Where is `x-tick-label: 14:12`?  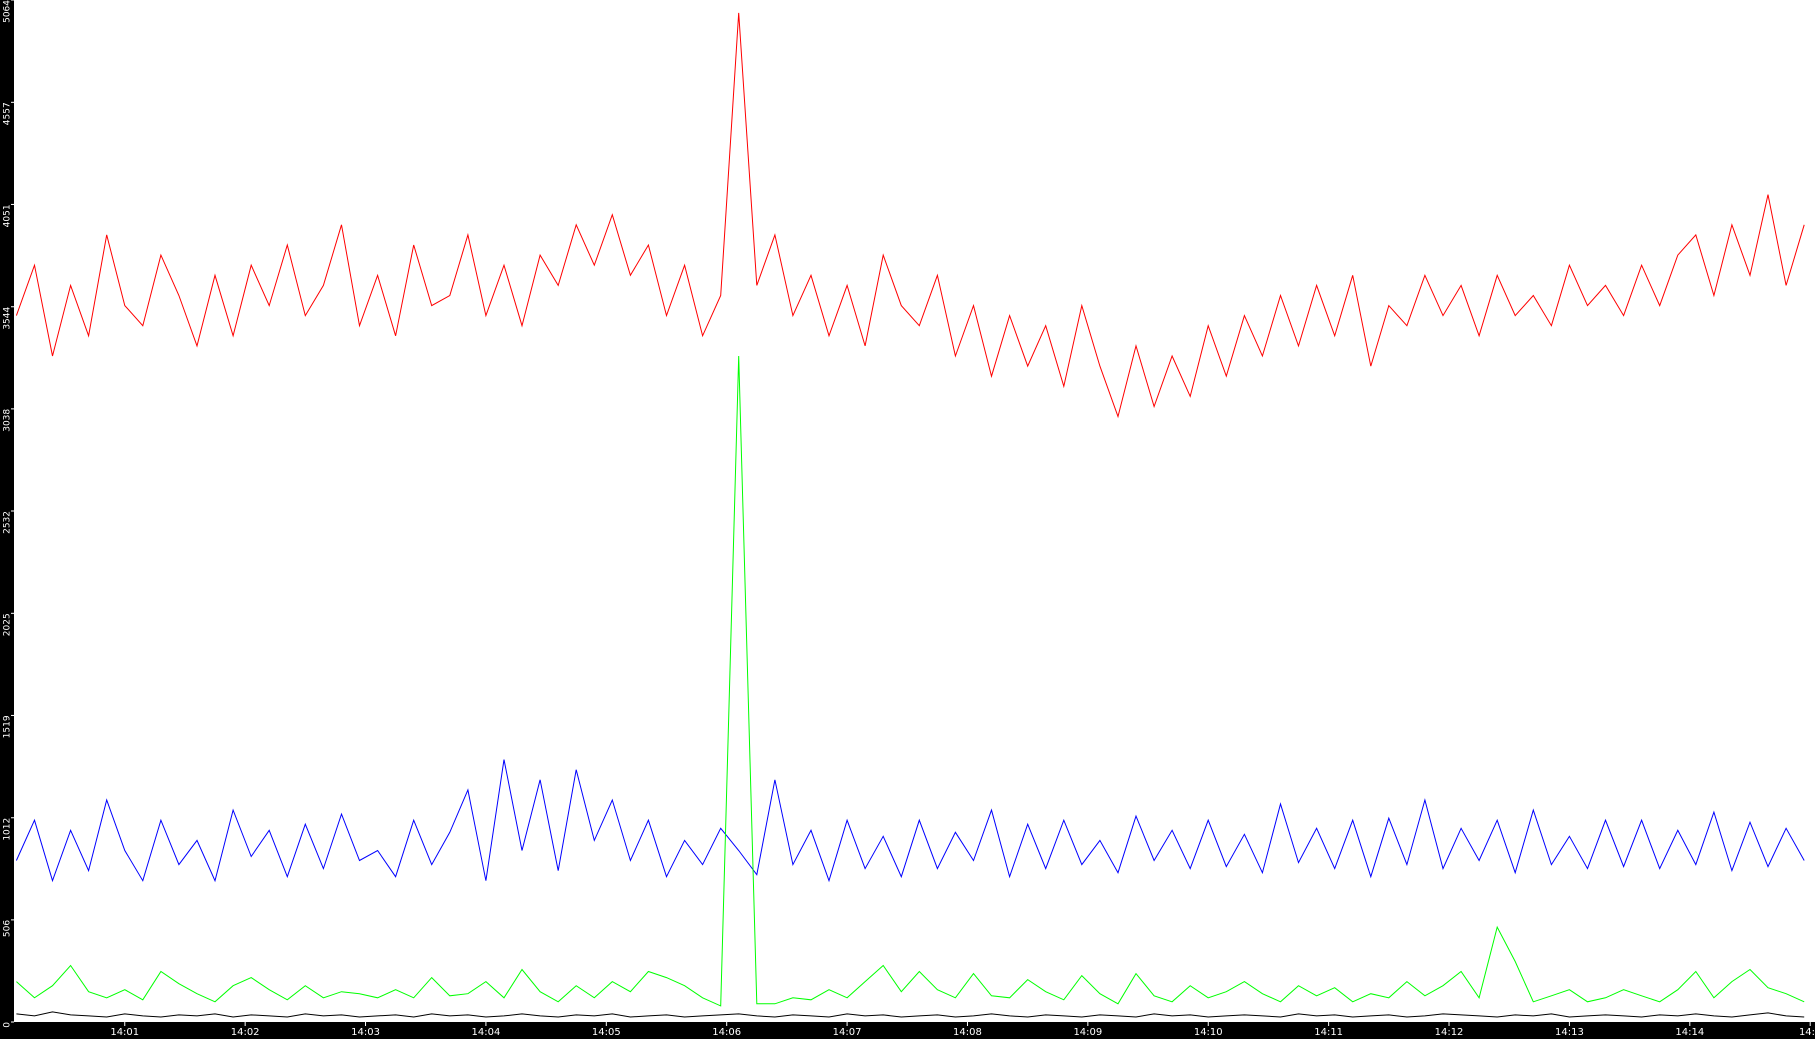 x-tick-label: 14:12 is located at coordinates (1449, 1032).